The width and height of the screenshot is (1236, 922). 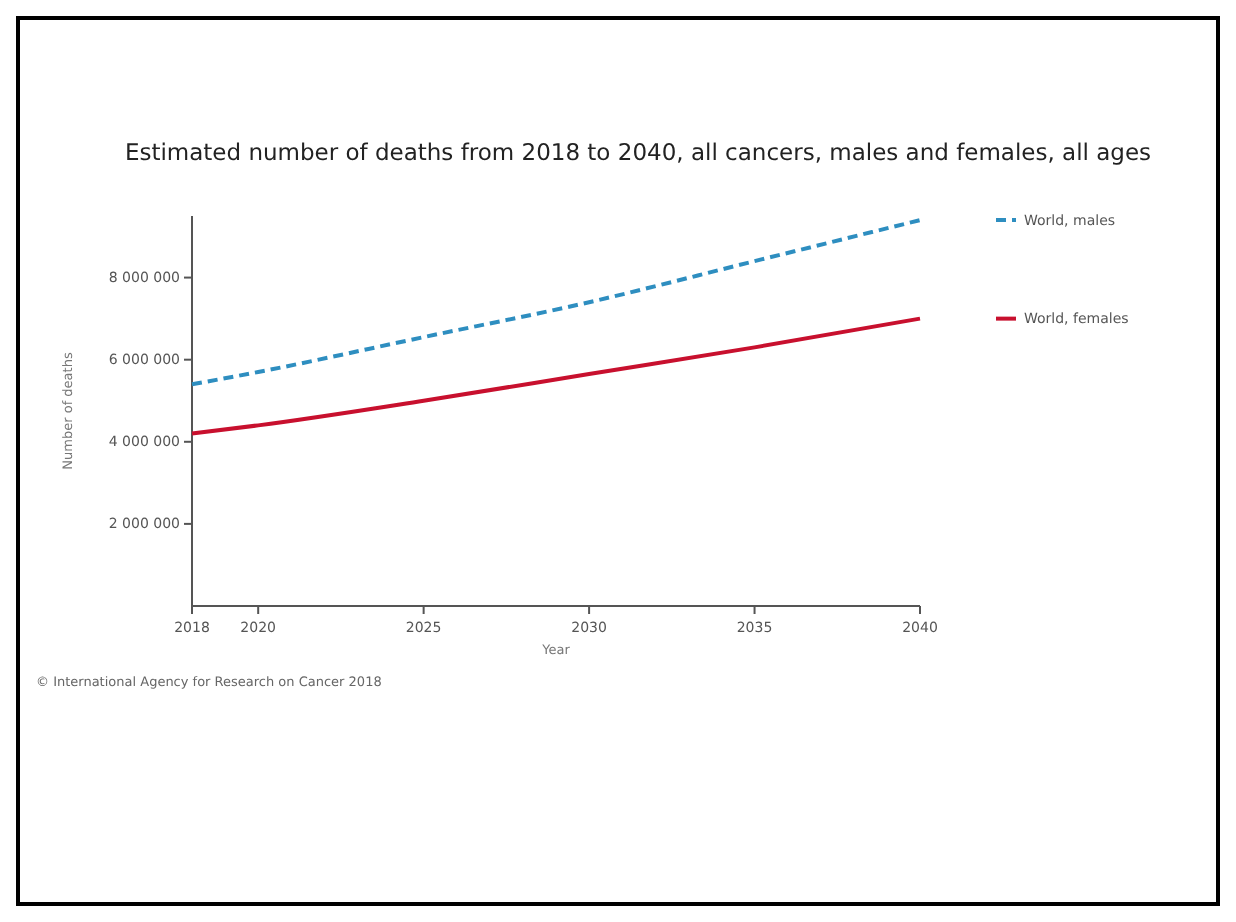 What do you see at coordinates (638, 152) in the screenshot?
I see `chart-title: Estimated number of deaths from 2018 to 2040, all cancers, males and females, all ages` at bounding box center [638, 152].